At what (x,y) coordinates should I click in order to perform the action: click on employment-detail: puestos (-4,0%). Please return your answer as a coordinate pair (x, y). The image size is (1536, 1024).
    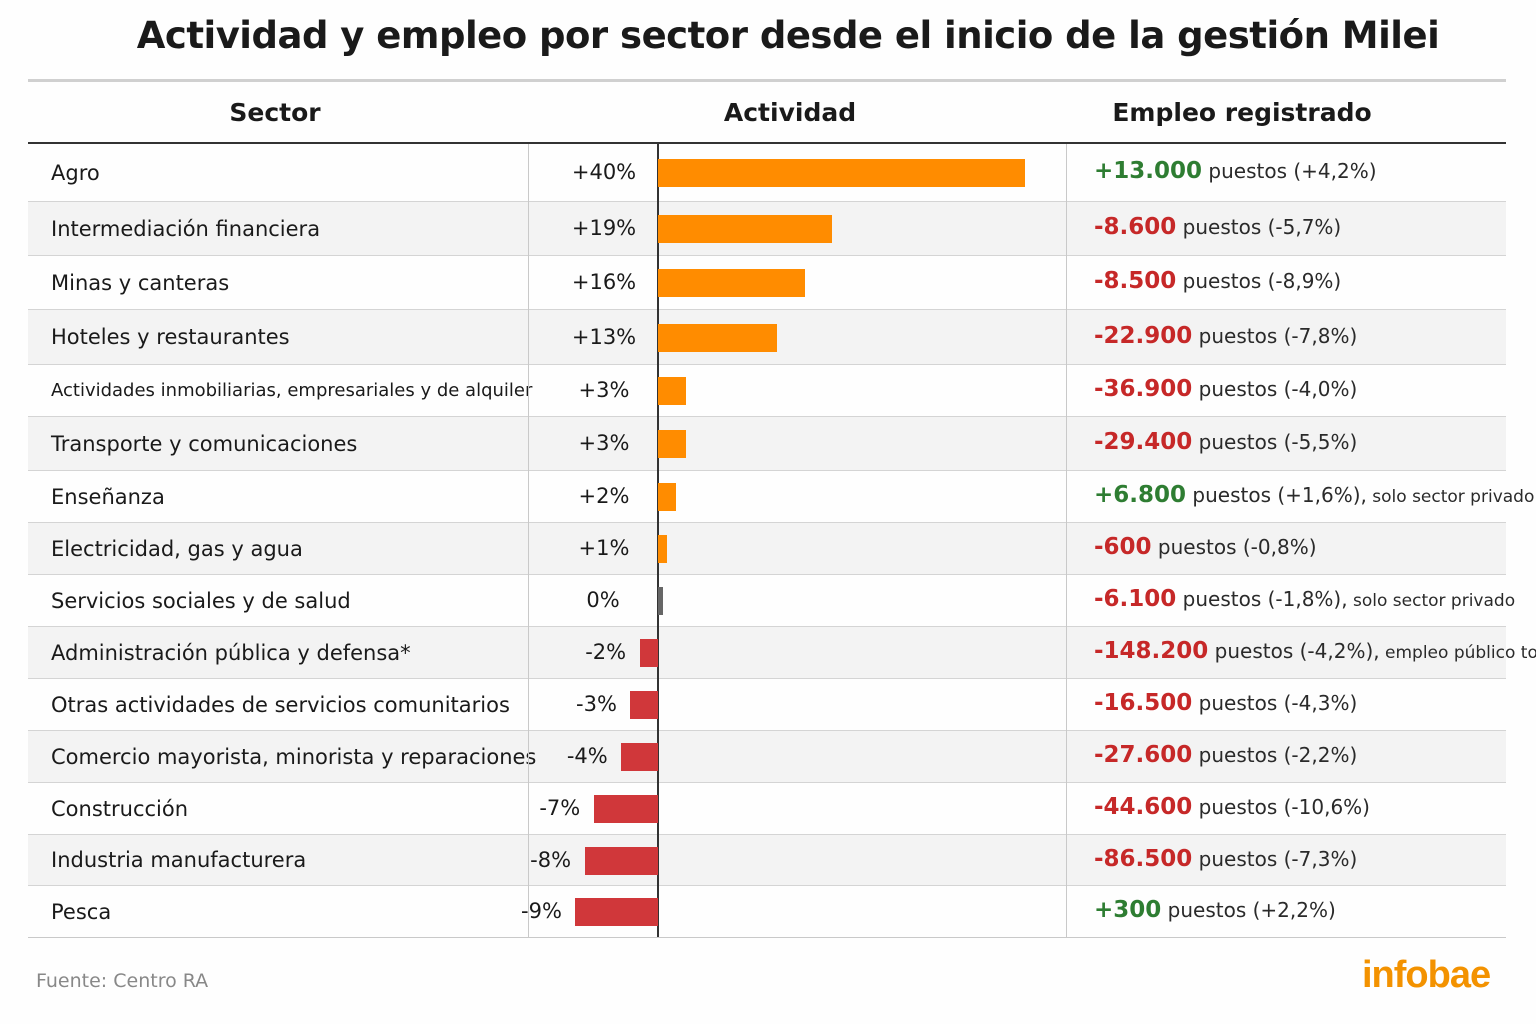
    Looking at the image, I should click on (1275, 389).